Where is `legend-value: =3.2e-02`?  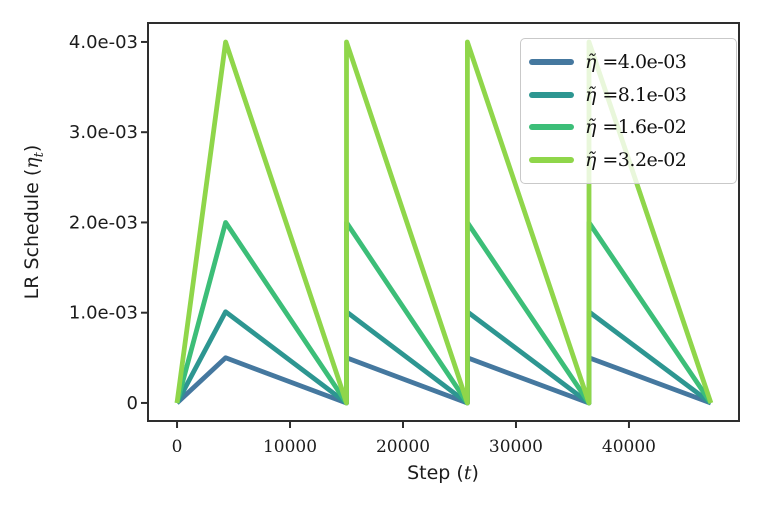
legend-value: =3.2e-02 is located at coordinates (644, 159).